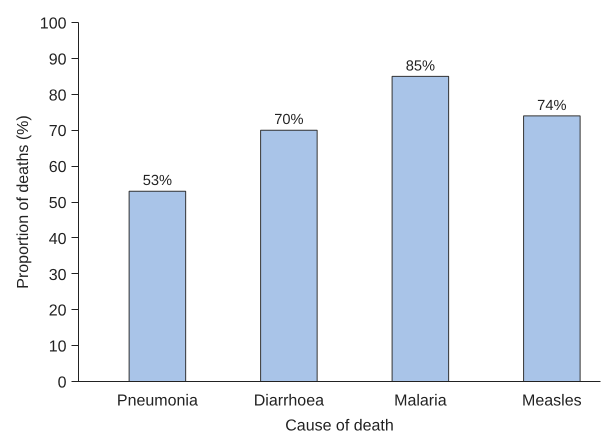  I want to click on y-tick-label: 30, so click(57, 275).